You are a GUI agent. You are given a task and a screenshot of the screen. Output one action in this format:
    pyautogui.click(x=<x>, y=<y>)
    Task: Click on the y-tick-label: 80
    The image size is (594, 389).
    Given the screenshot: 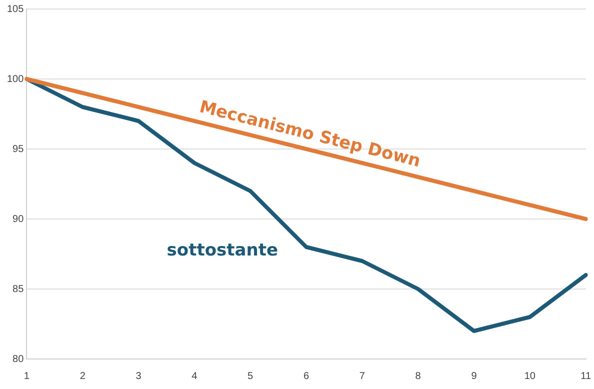 What is the action you would take?
    pyautogui.click(x=18, y=359)
    